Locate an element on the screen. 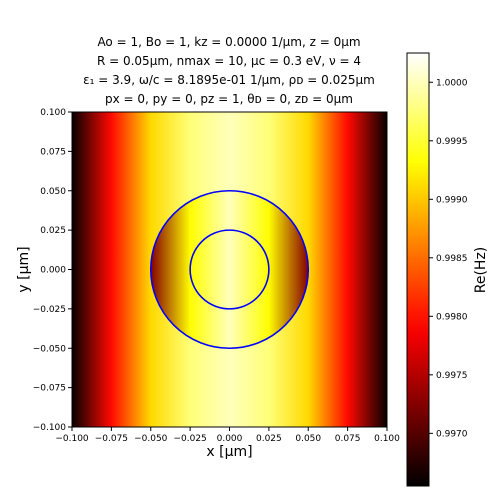 The image size is (500, 500). colorbar-tick-label: 0.9995 is located at coordinates (452, 142).